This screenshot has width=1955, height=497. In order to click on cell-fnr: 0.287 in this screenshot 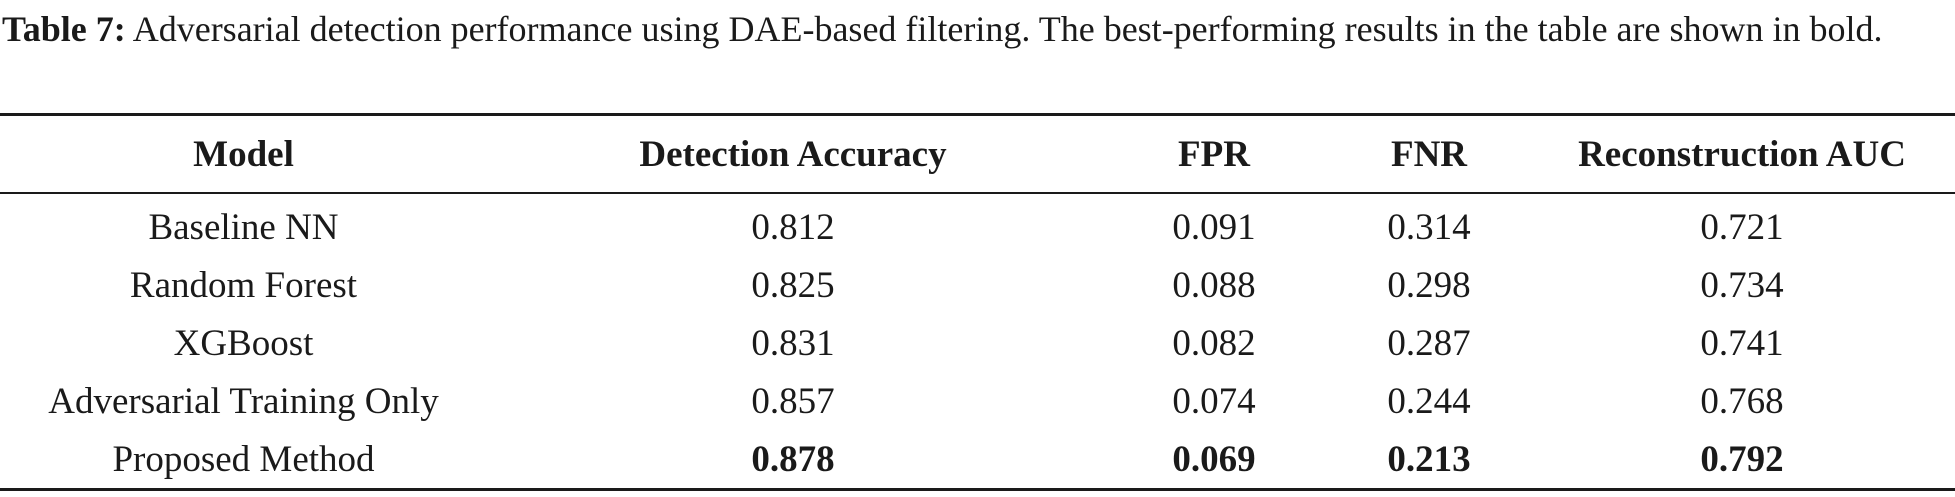, I will do `click(1429, 343)`.